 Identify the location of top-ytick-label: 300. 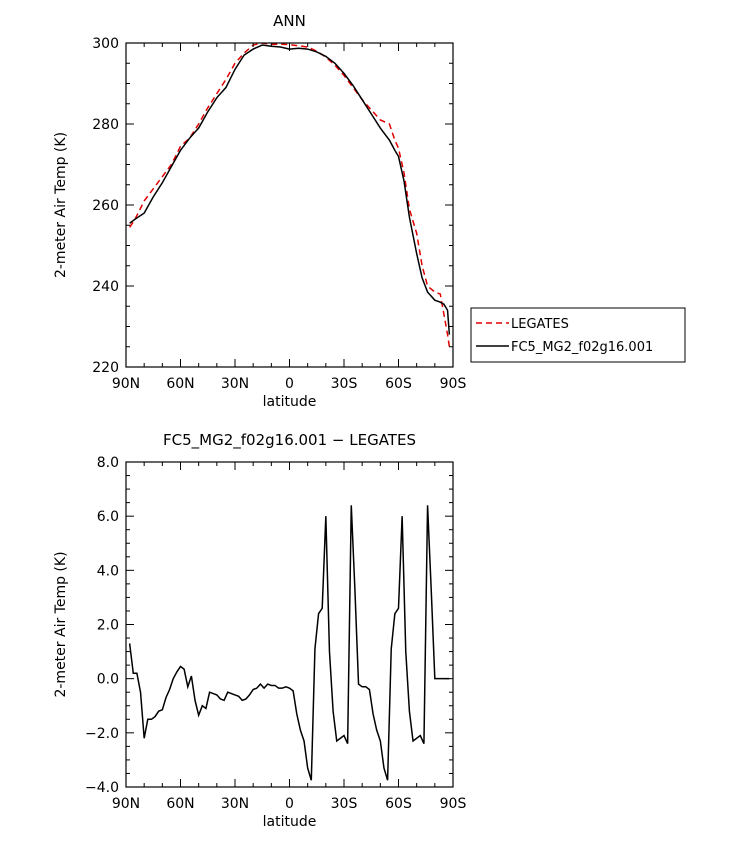
(105, 44).